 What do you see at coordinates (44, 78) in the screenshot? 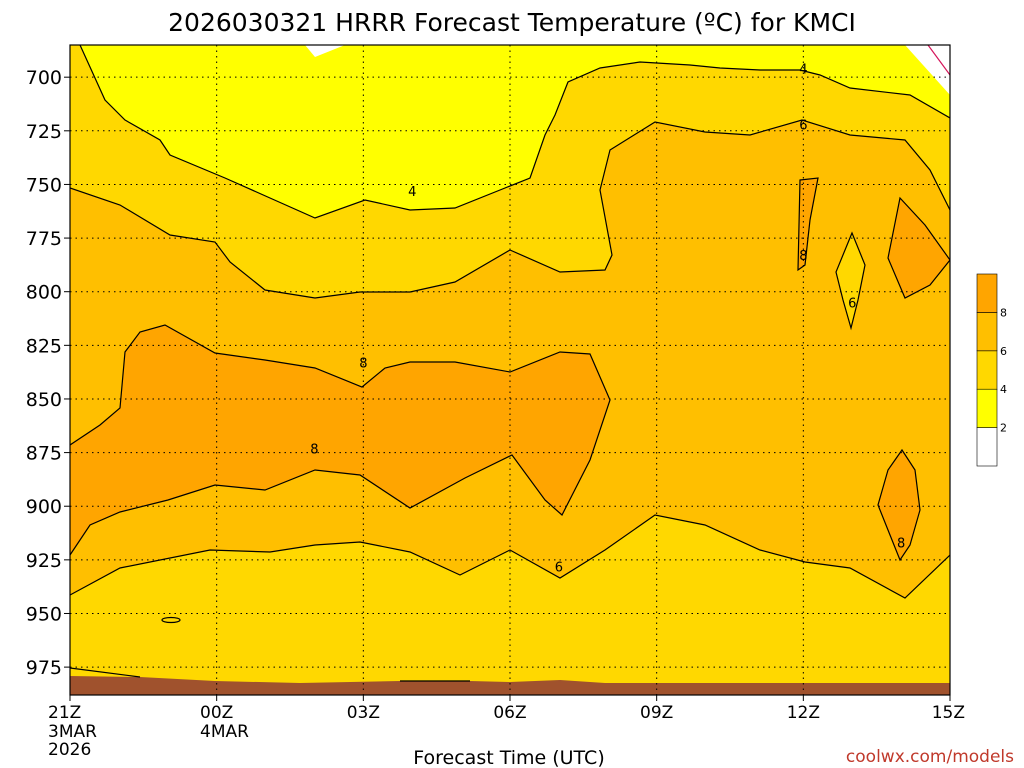
I see `y-tick-label: 700` at bounding box center [44, 78].